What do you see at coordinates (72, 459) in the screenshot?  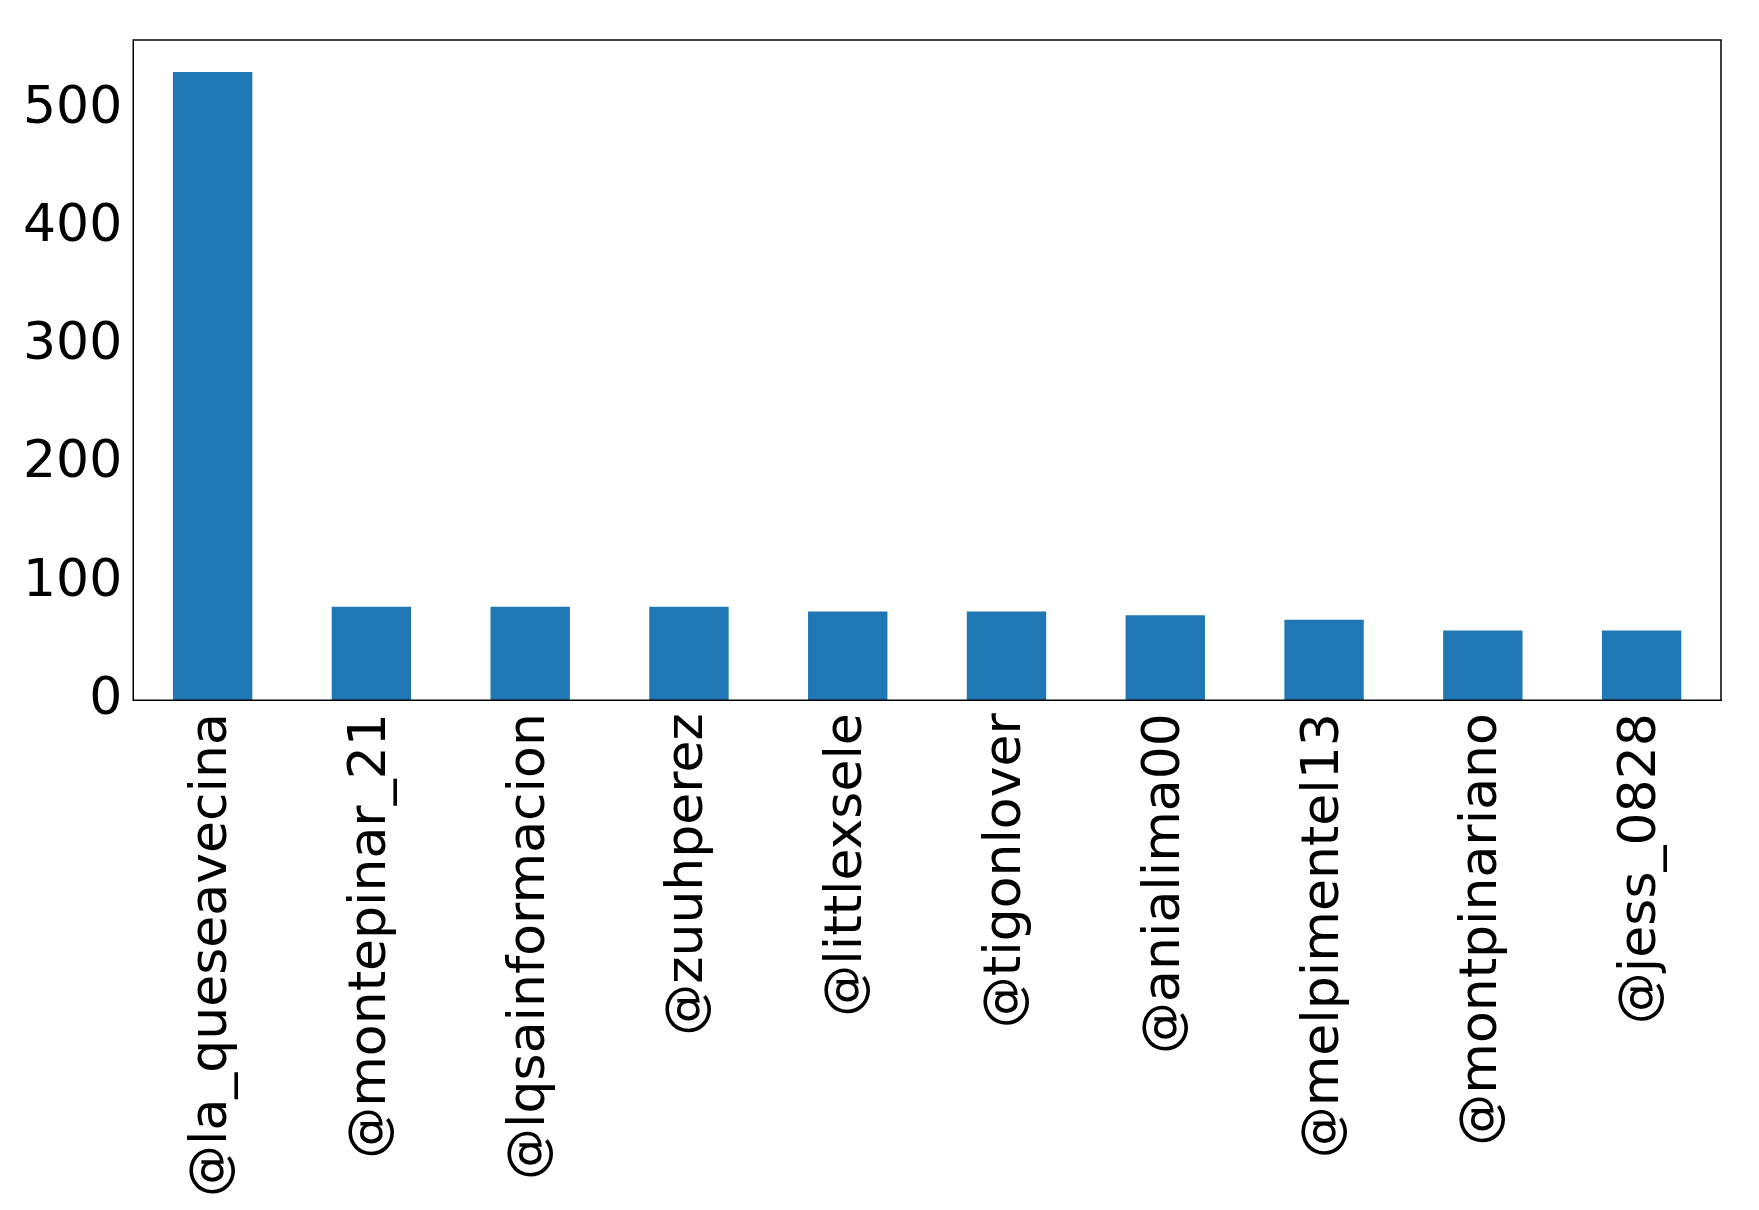 I see `y-tick-label: 200` at bounding box center [72, 459].